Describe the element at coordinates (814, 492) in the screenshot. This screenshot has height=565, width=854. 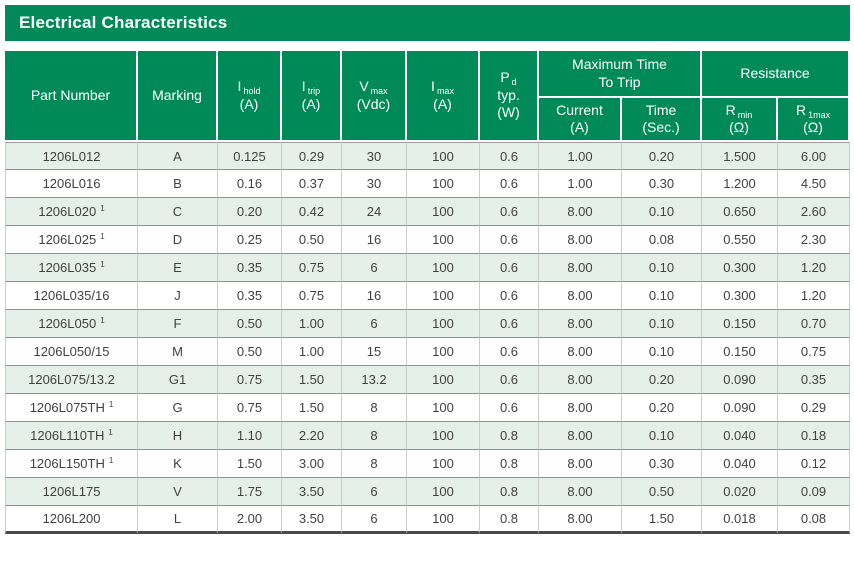
I see `cell-r-1max: 0.09` at that location.